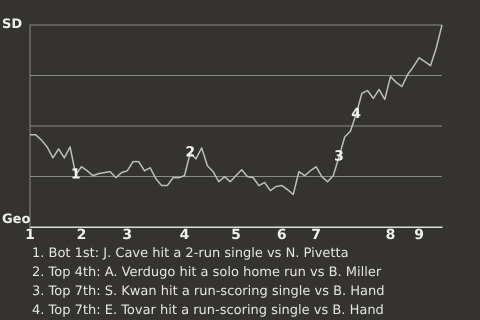 This screenshot has height=320, width=480. What do you see at coordinates (209, 292) in the screenshot?
I see `text: 3. Top 7th: S. Kwan hit a run-scoring single vs B. Hand` at bounding box center [209, 292].